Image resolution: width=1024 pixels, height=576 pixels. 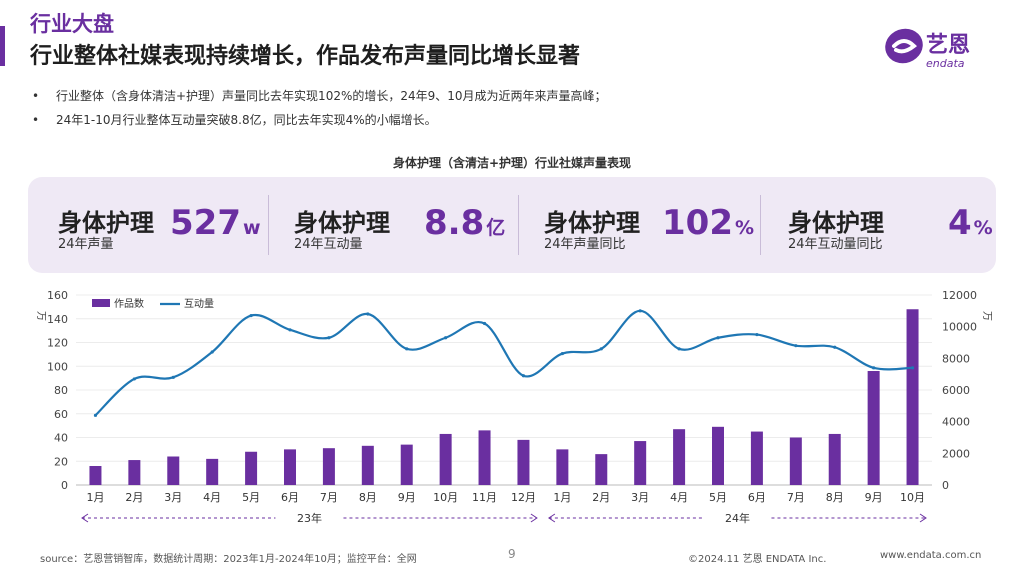 What do you see at coordinates (454, 223) in the screenshot?
I see `kpi-number: 8.8` at bounding box center [454, 223].